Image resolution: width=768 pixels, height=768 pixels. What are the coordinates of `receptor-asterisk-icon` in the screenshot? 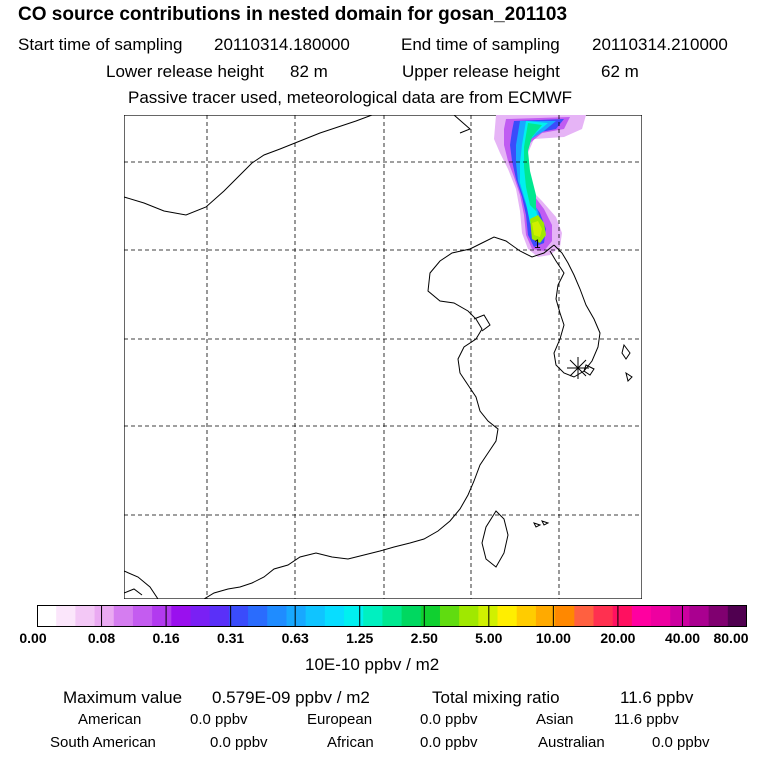 It's located at (578, 368).